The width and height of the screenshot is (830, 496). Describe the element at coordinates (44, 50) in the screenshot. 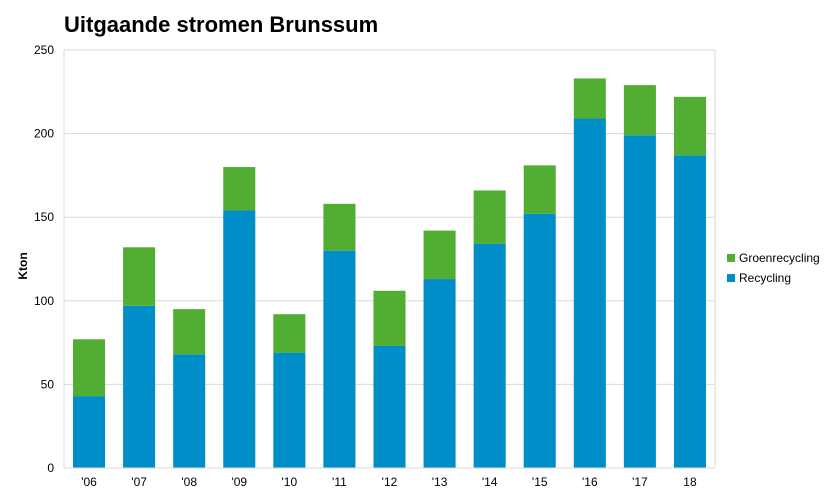

I see `y-tick-label: 250` at that location.